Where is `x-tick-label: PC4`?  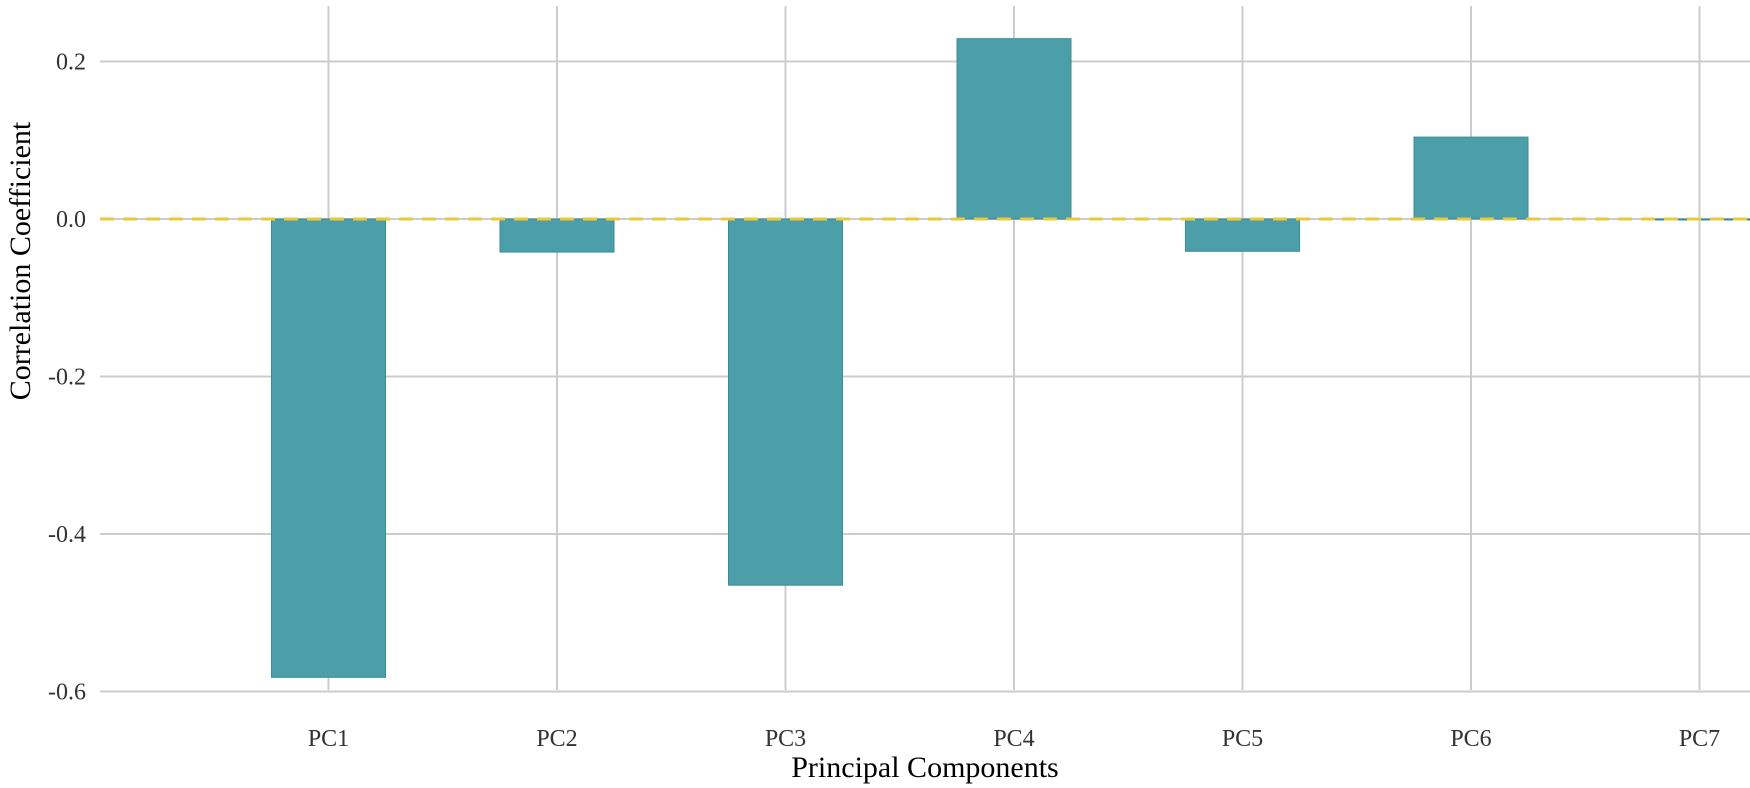 x-tick-label: PC4 is located at coordinates (1013, 739).